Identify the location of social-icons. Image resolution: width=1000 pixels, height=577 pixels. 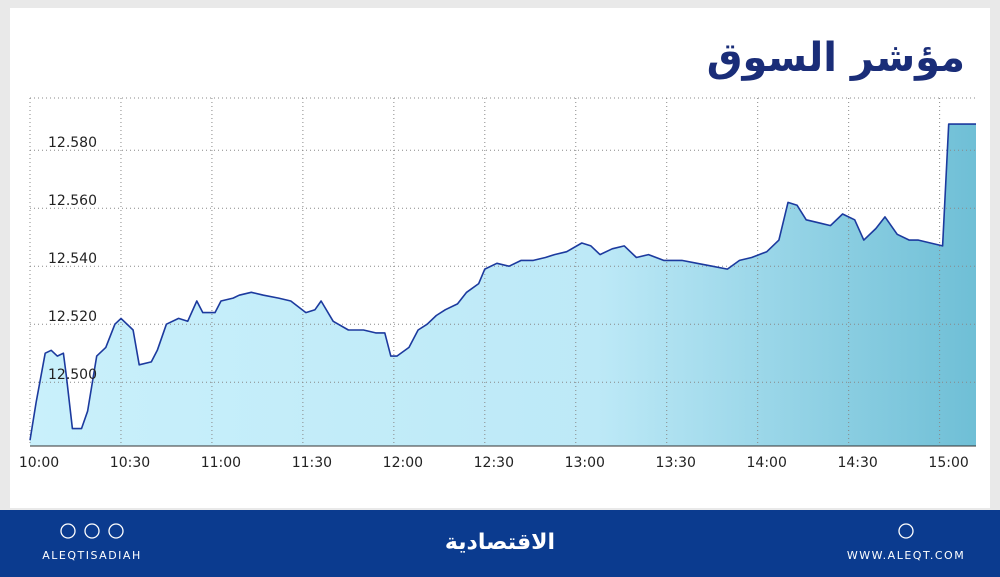
(487, 531).